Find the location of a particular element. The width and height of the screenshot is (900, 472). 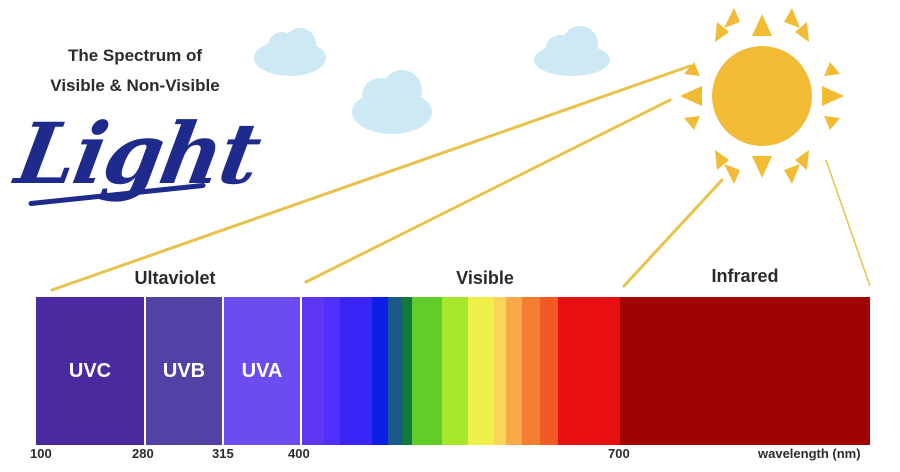

cloud-middle is located at coordinates (392, 102).